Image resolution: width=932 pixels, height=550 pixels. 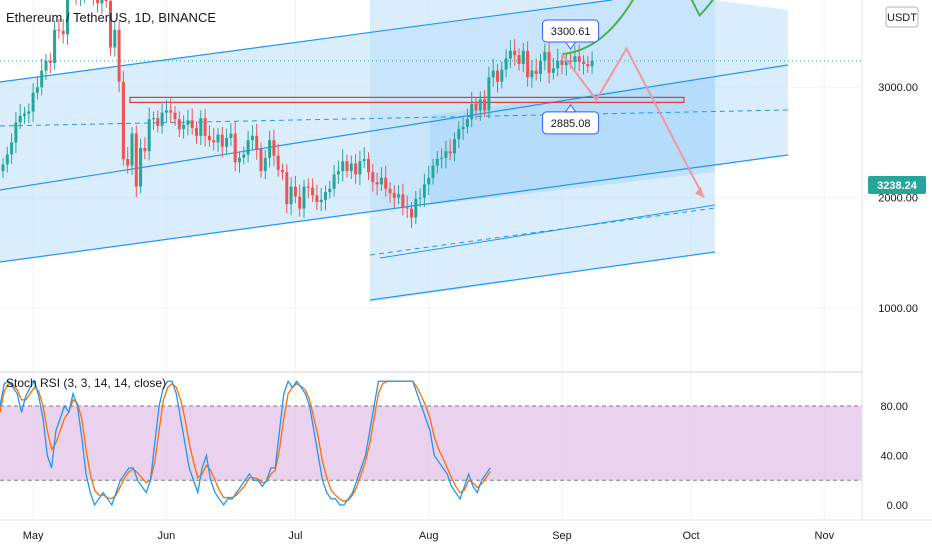 What do you see at coordinates (699, 192) in the screenshot?
I see `bearish-arrowhead` at bounding box center [699, 192].